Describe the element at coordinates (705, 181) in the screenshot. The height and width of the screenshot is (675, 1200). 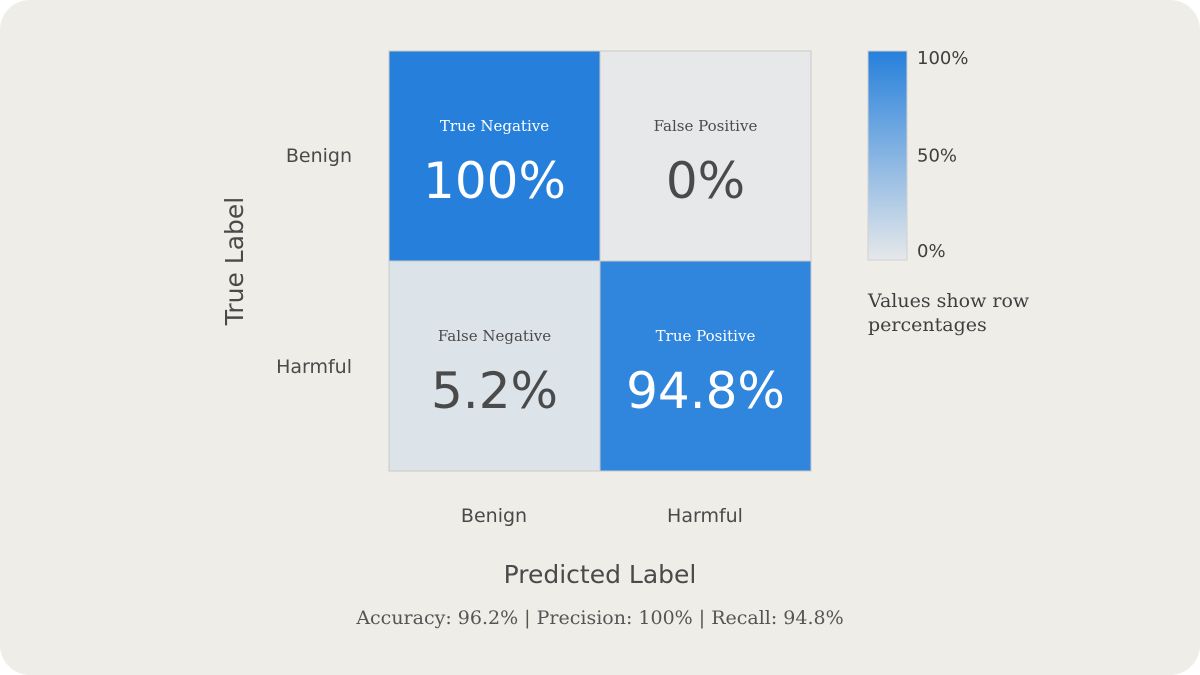
I see `cell-value-false-positive: 0%` at that location.